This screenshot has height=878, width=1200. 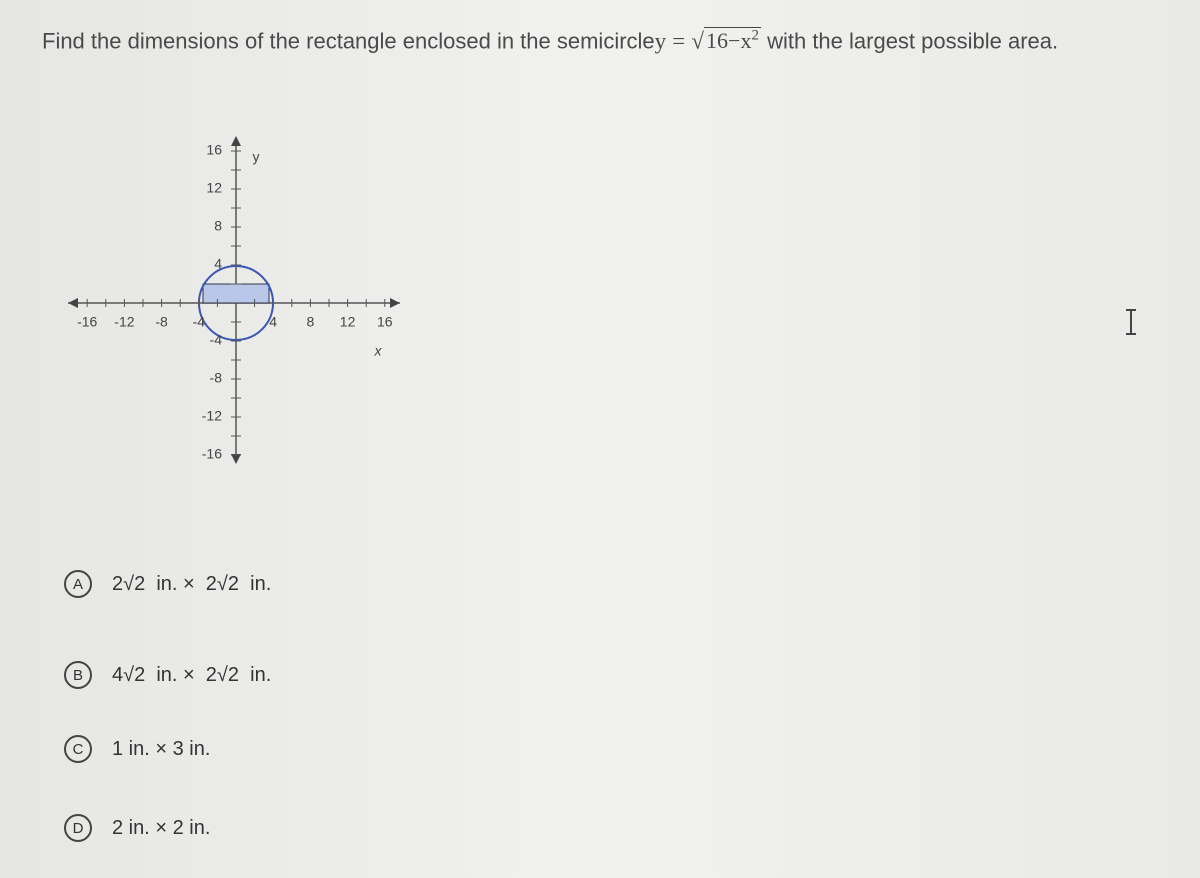 I want to click on question-text: with the largest possible area., so click(x=913, y=41).